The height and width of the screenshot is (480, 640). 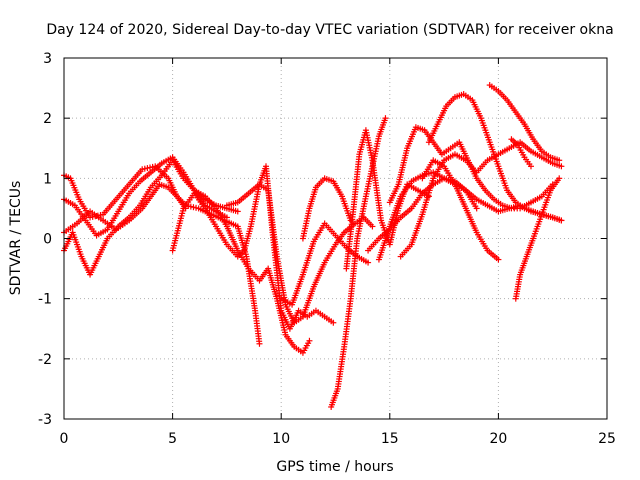 I want to click on y-axis-label: SDTVAR / TECUs, so click(x=16, y=238).